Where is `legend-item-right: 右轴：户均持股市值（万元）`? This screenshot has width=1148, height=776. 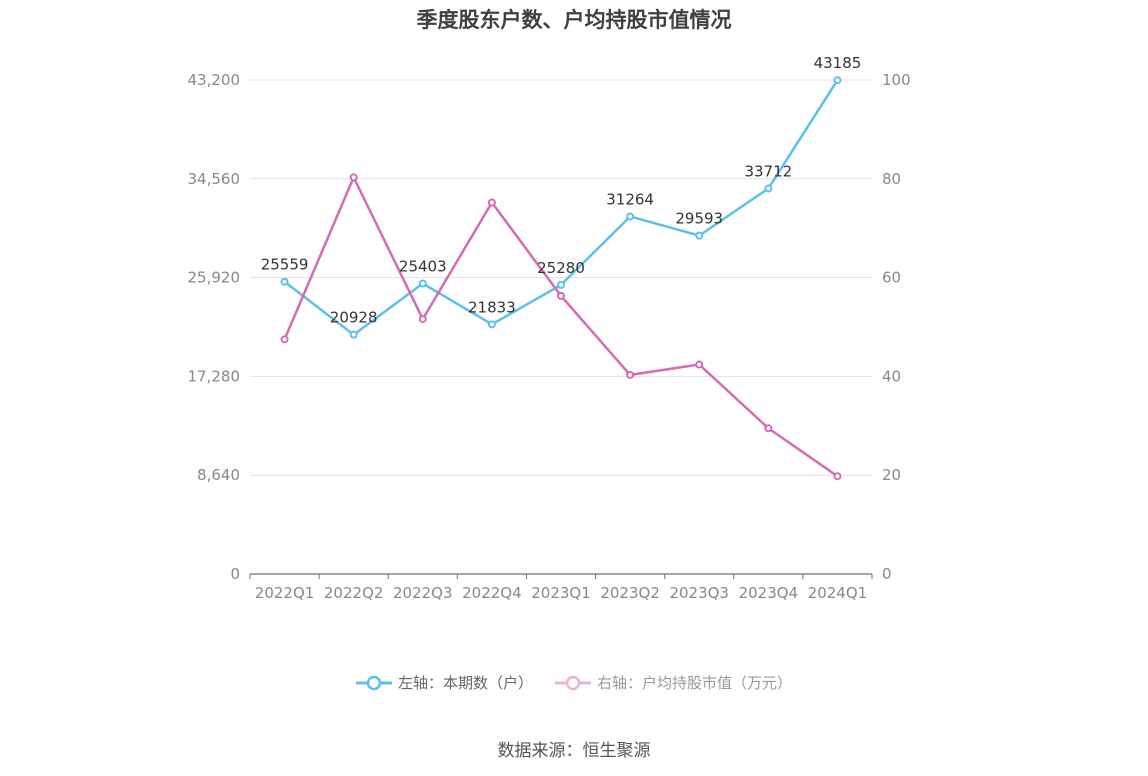 legend-item-right: 右轴：户均持股市值（万元） is located at coordinates (673, 682).